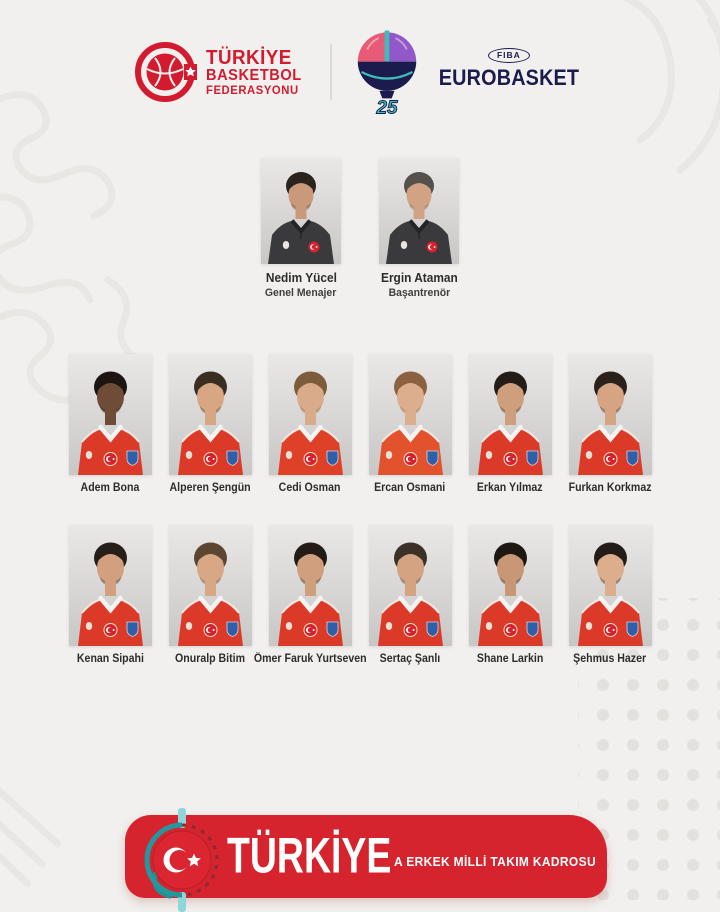  Describe the element at coordinates (494, 861) in the screenshot. I see `banner-subtitle: A ERKEK MİLLİ TAKIM KADROSU` at that location.